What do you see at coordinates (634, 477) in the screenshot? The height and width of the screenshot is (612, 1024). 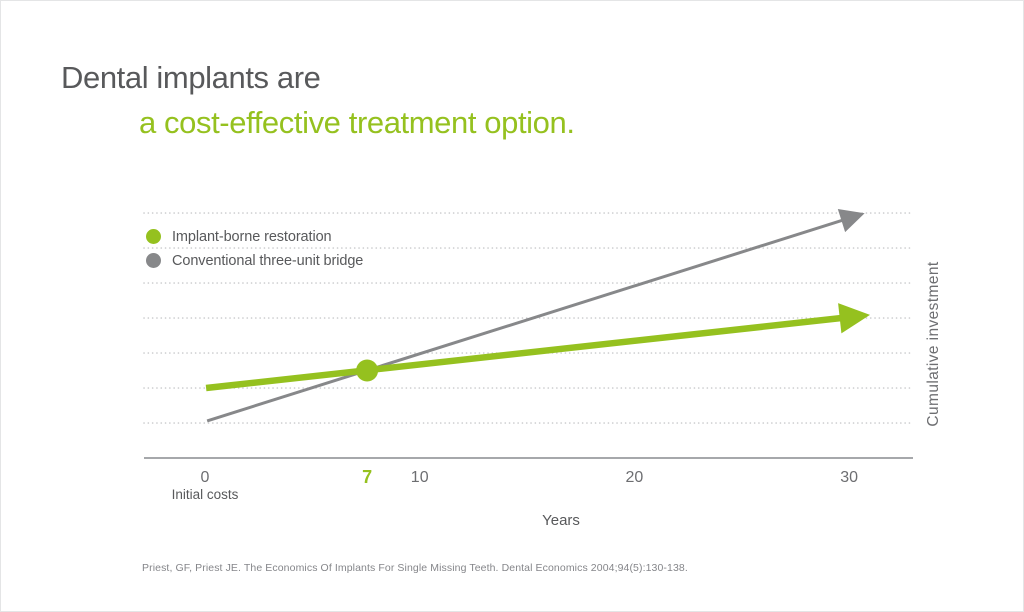 I see `x-tick-20: 20` at bounding box center [634, 477].